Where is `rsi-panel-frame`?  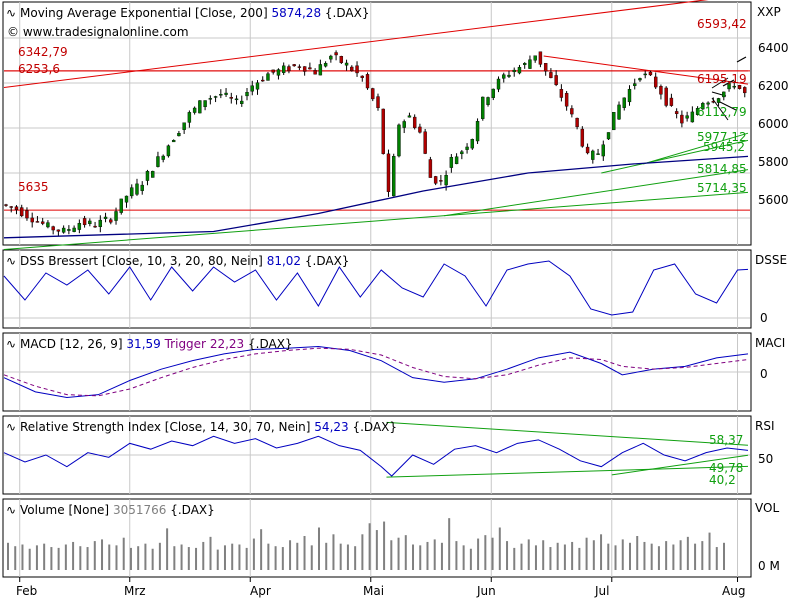 rsi-panel-frame is located at coordinates (377, 455).